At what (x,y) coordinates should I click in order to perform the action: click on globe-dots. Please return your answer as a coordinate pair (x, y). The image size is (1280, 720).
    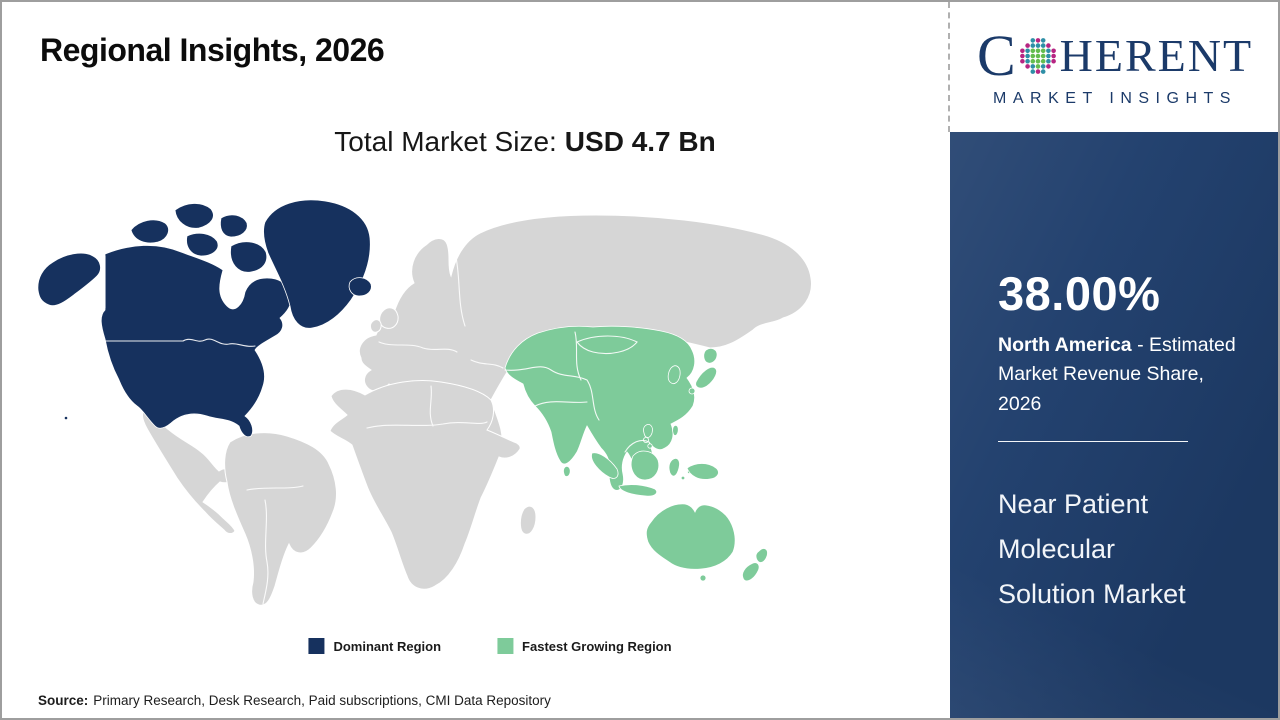
    Looking at the image, I should click on (1037, 55).